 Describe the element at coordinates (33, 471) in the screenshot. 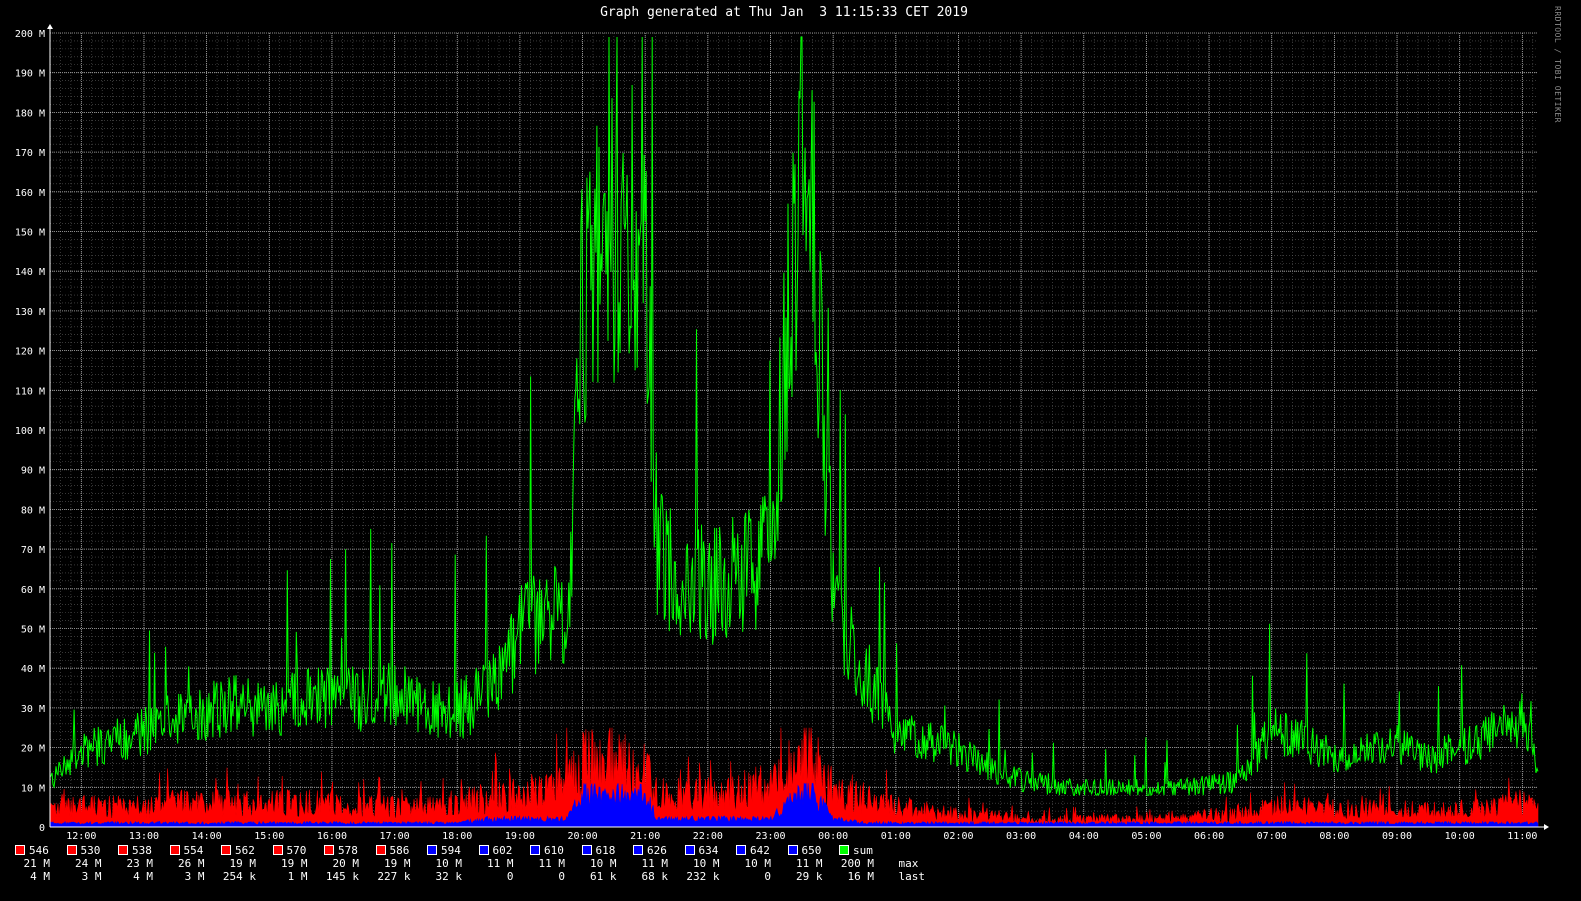

I see `y-tick-label: 90 M` at that location.